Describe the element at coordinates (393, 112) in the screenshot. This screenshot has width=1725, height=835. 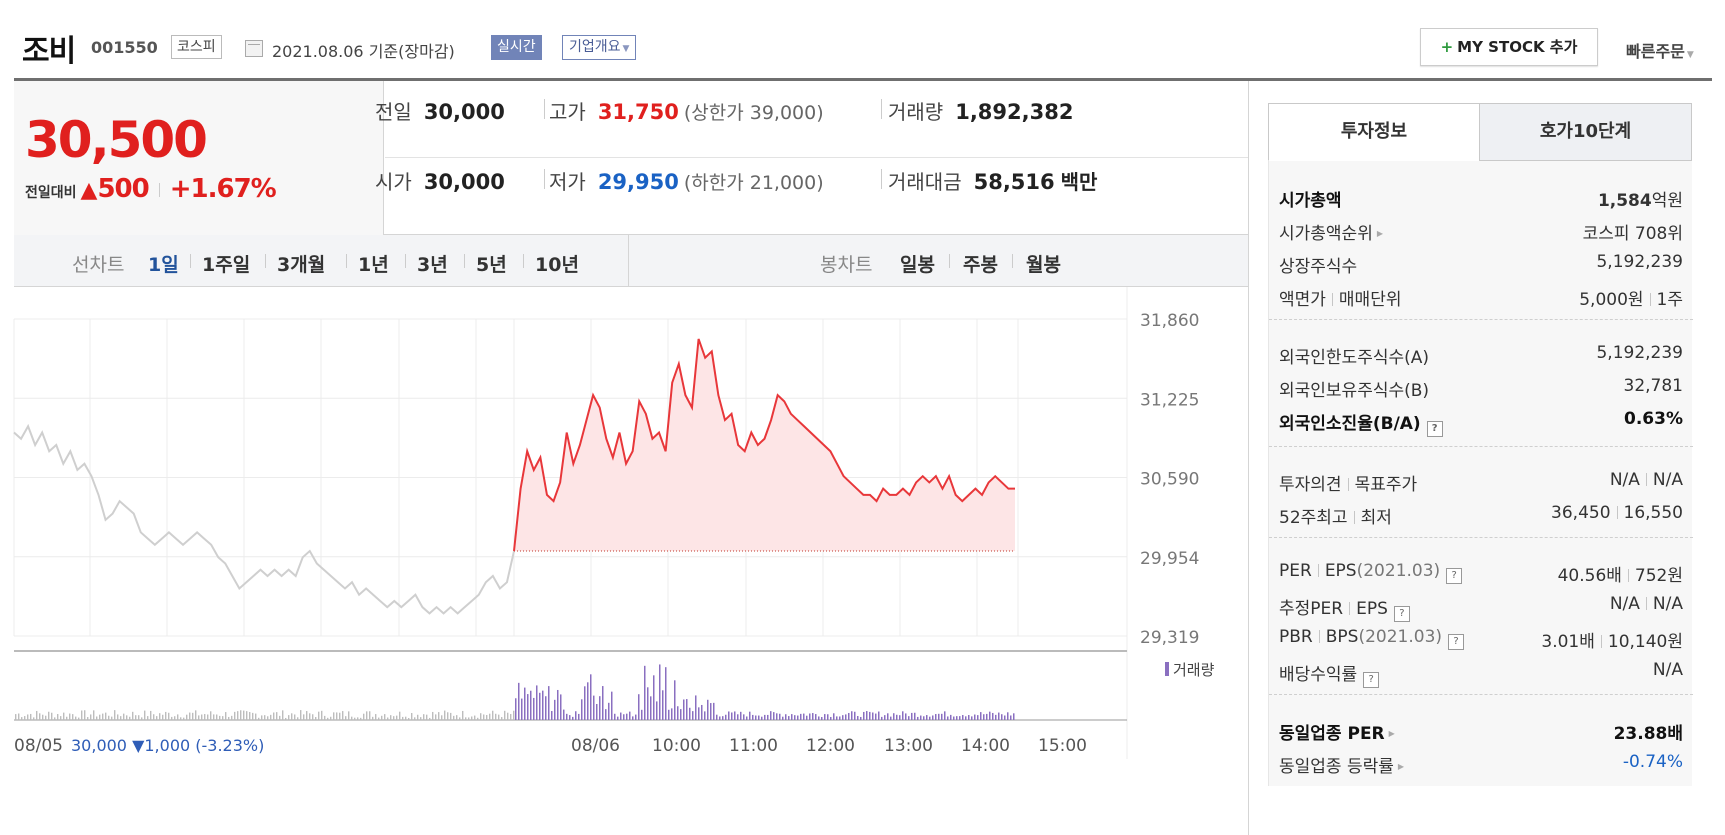
I see `prev-close-label: 전일` at that location.